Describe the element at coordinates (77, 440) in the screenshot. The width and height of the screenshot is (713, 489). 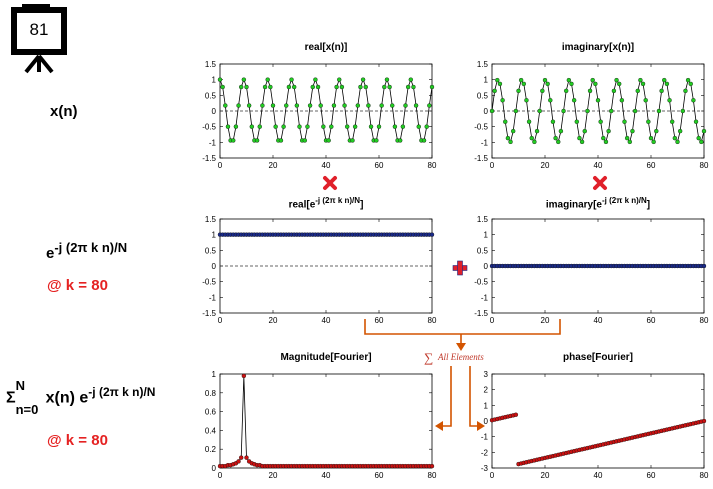
I see `dft-k-label: @ k = 80` at that location.